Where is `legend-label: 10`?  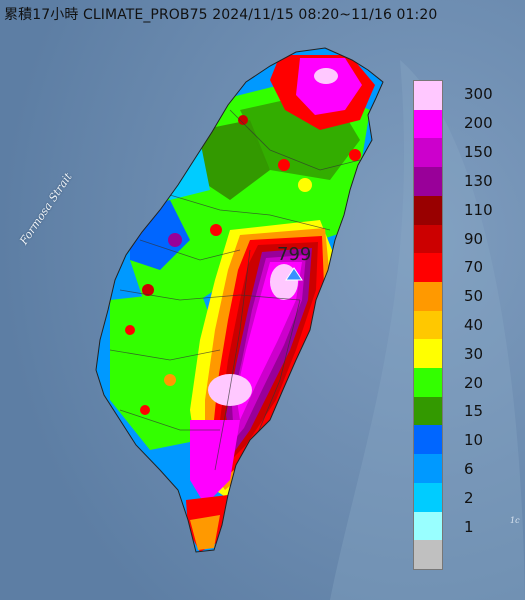 legend-label: 10 is located at coordinates (474, 440).